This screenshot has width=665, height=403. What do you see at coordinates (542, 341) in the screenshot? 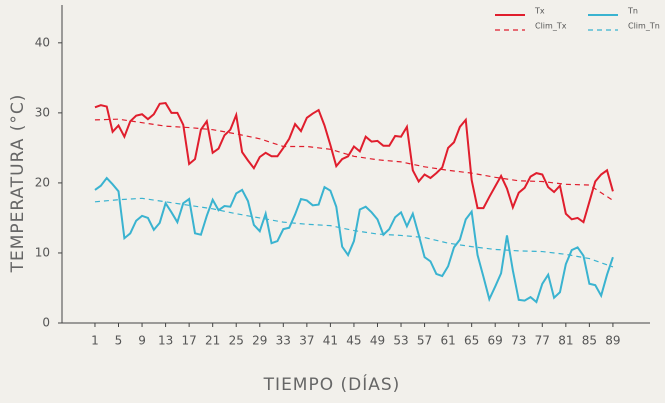
I see `x-tick-label: 77` at bounding box center [542, 341].